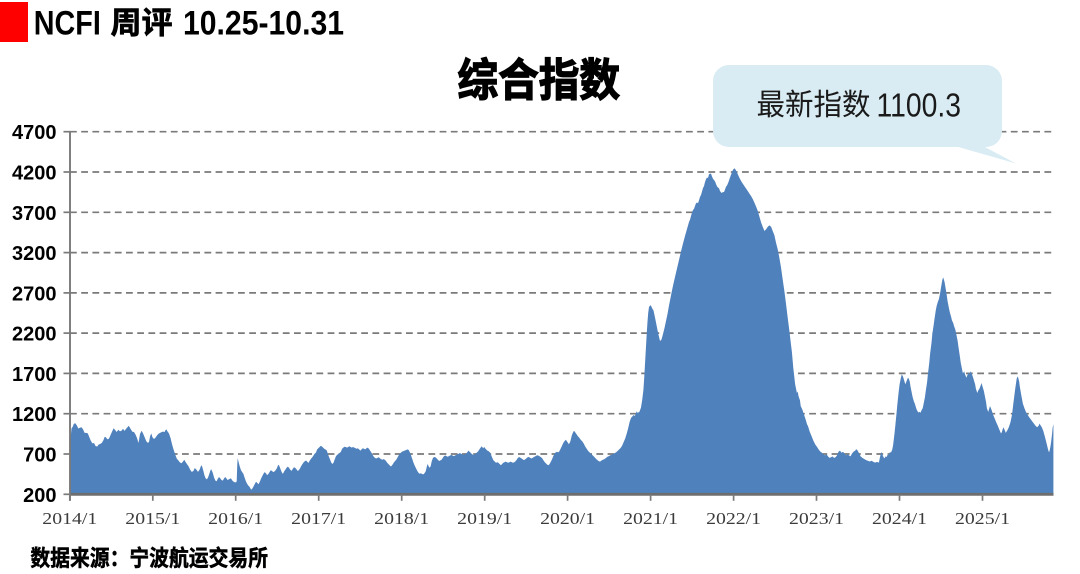  I want to click on svg-text: 2014/1, so click(69, 518).